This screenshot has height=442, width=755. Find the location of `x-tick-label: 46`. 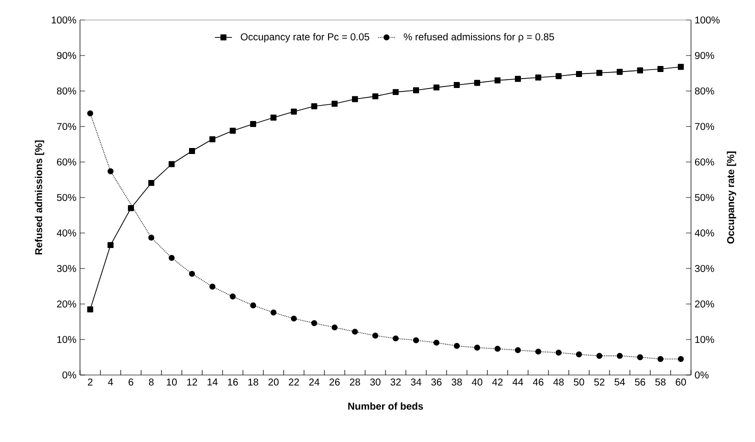

x-tick-label: 46 is located at coordinates (538, 382).